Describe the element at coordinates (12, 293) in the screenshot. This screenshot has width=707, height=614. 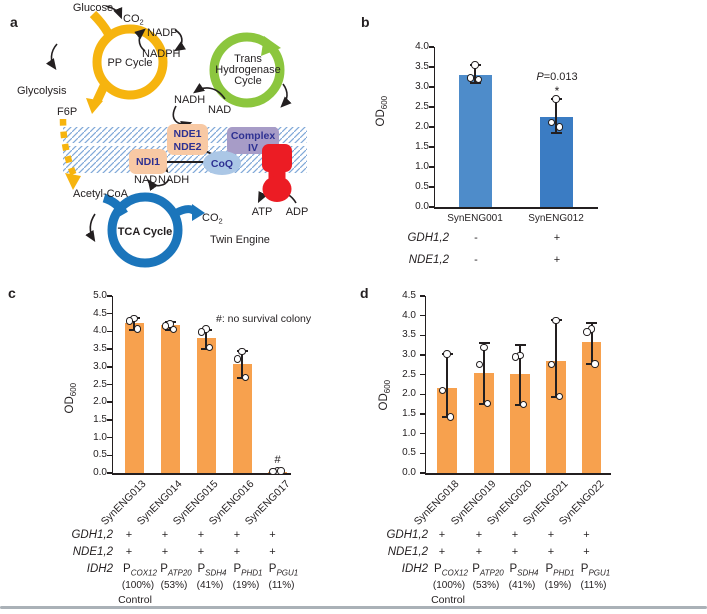
I see `panel-c-label: c` at that location.